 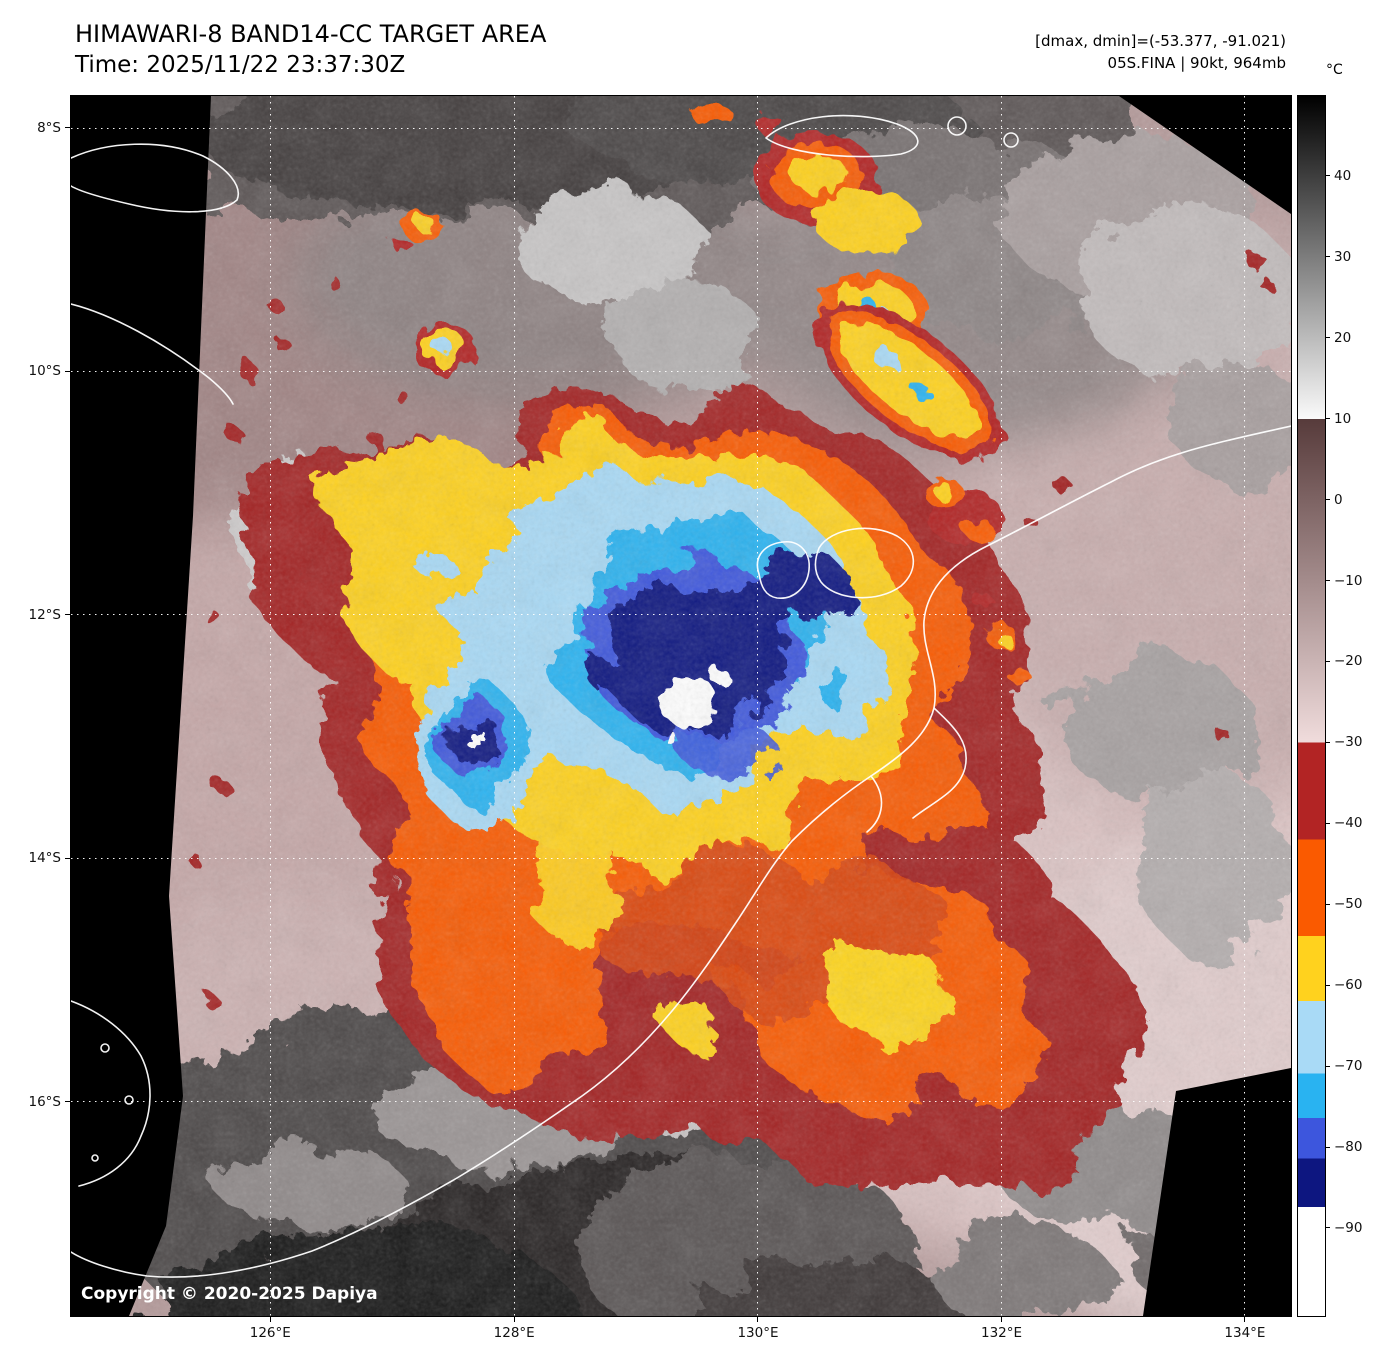 What do you see at coordinates (1348, 1227) in the screenshot?
I see `colorbar-tick-label: −90` at bounding box center [1348, 1227].